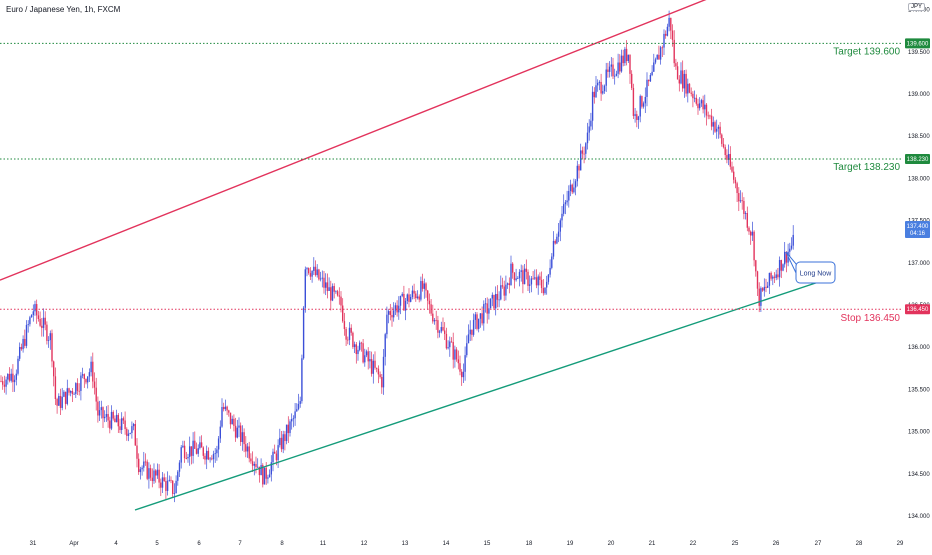 This screenshot has width=932, height=555. Describe the element at coordinates (570, 544) in the screenshot. I see `x-tick-label: 19` at that location.